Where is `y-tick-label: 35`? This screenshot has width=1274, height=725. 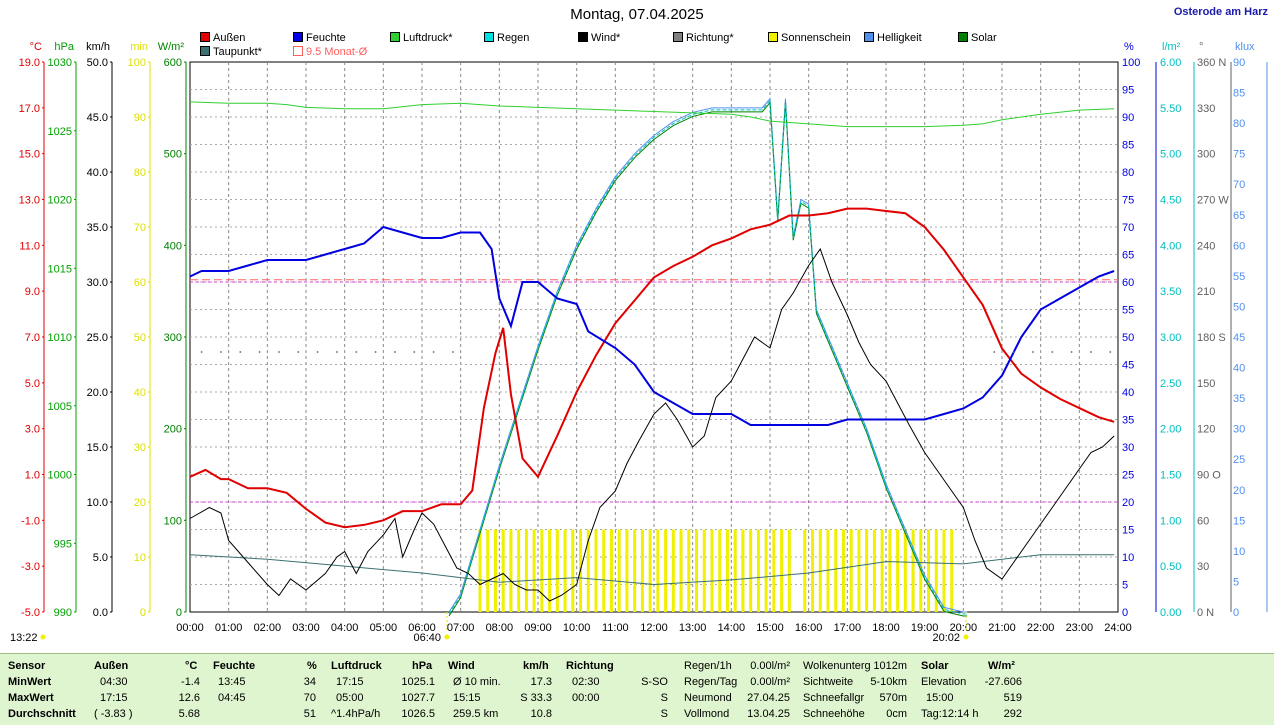 y-tick-label: 35 is located at coordinates (1239, 399).